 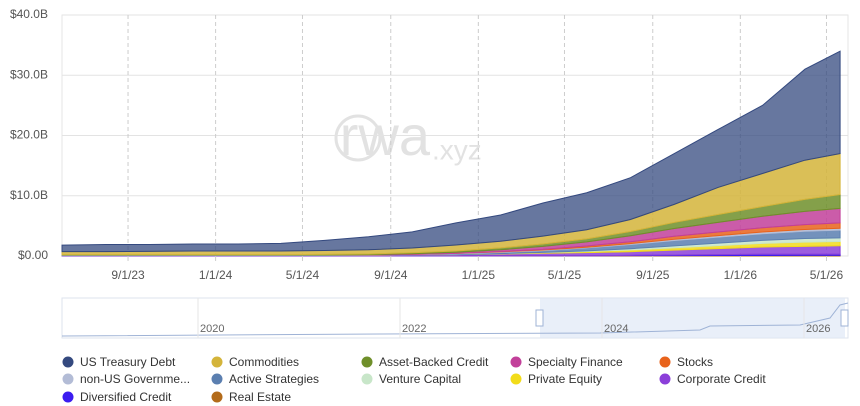 I want to click on x-tick-label: 5/1/25, so click(x=565, y=275).